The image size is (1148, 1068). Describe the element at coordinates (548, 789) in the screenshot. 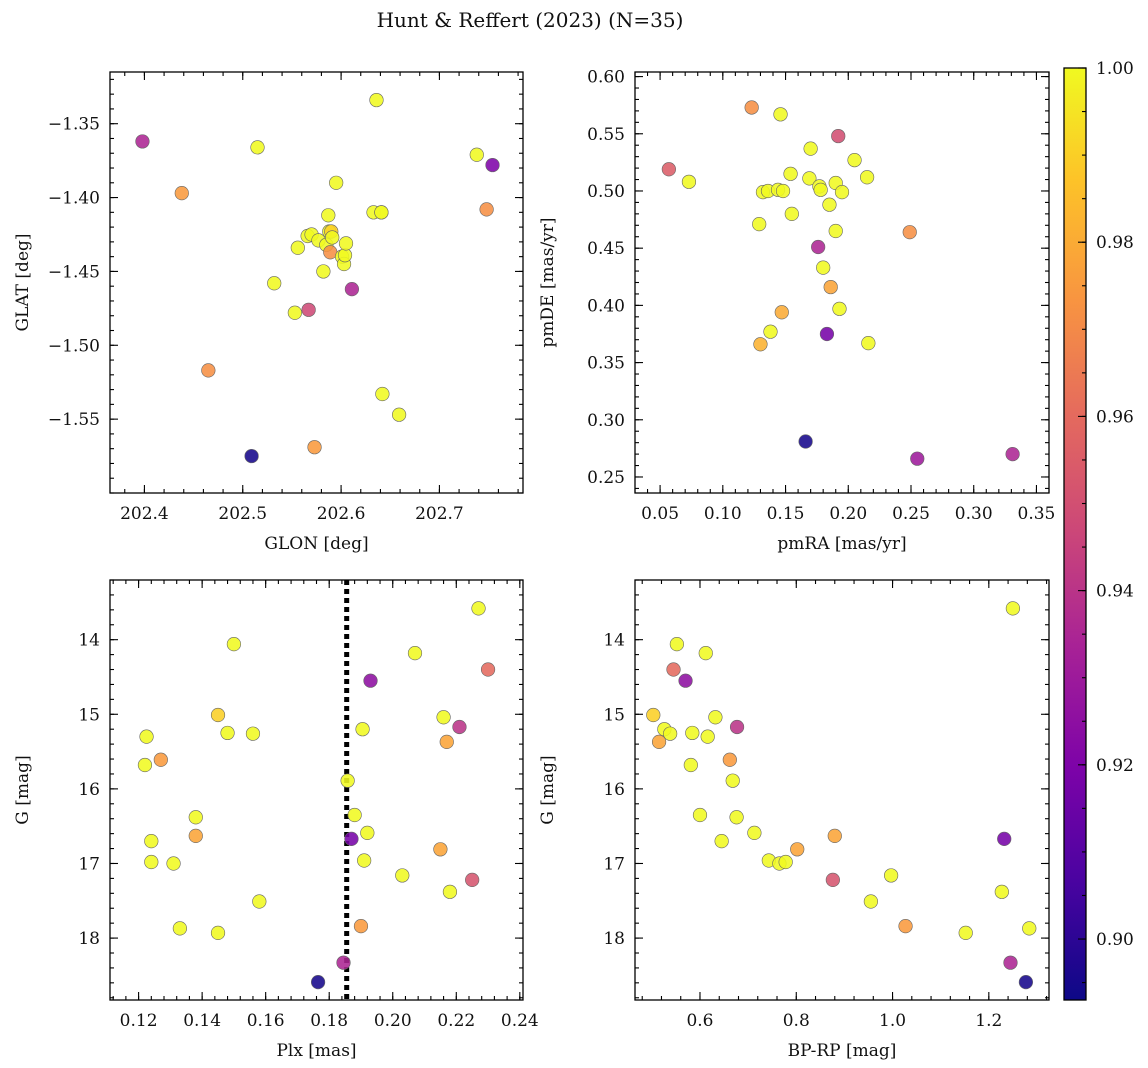

I see `y-axis-label: G [mag]` at that location.